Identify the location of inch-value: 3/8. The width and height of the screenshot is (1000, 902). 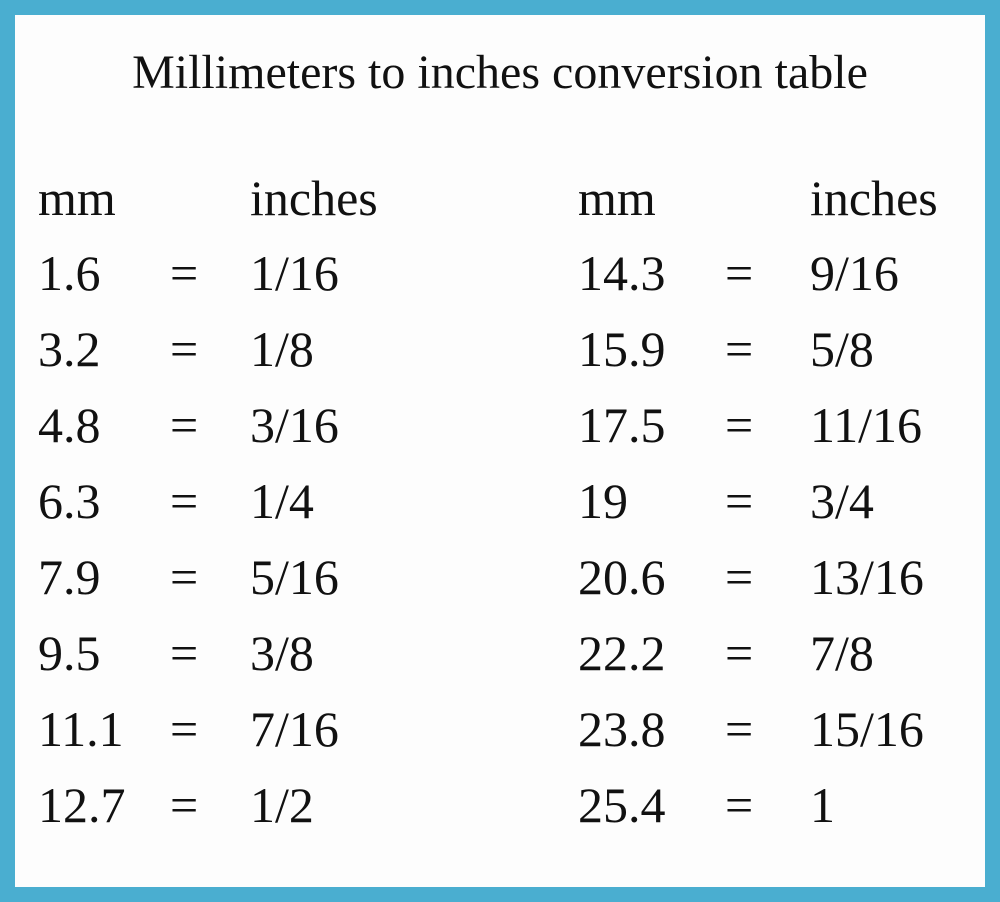
(282, 653).